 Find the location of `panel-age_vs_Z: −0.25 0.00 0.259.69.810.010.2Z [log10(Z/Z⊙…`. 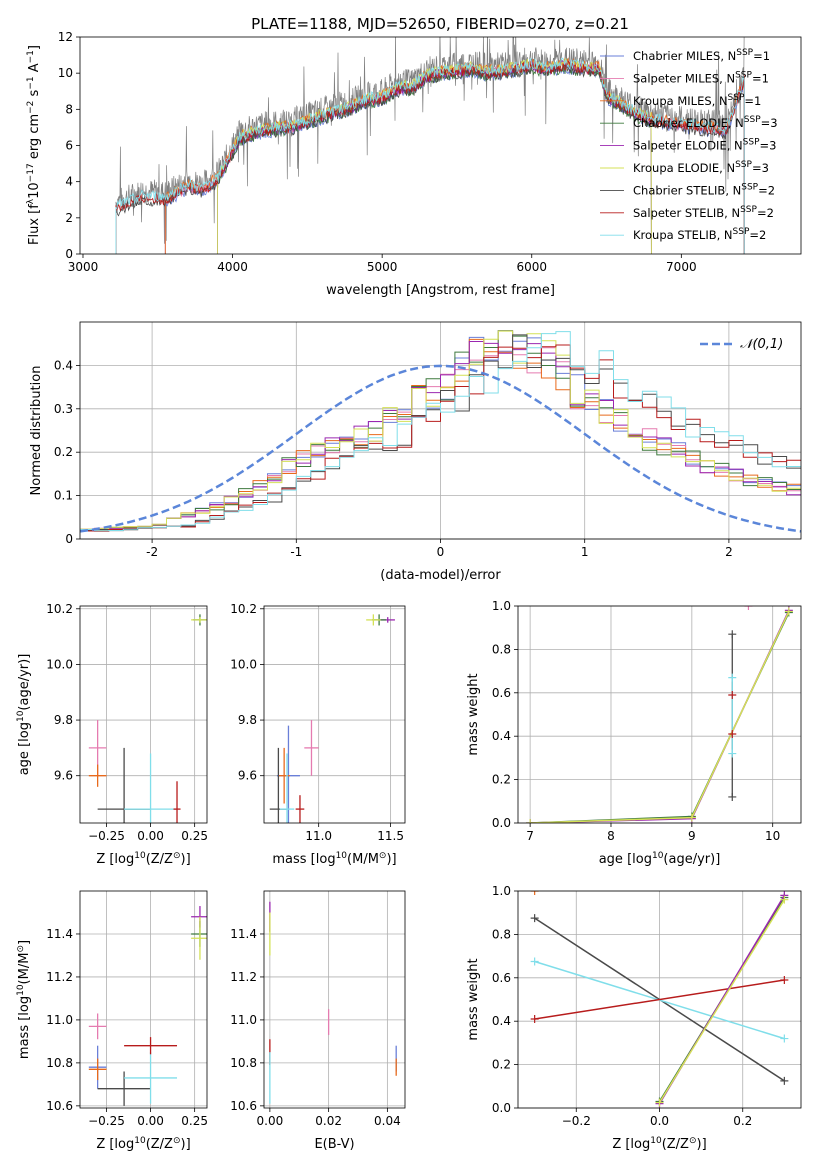

panel-age_vs_Z: −0.25 0.00 0.259.69.810.010.2Z [log10(Z/Z⊙… is located at coordinates (112, 734).